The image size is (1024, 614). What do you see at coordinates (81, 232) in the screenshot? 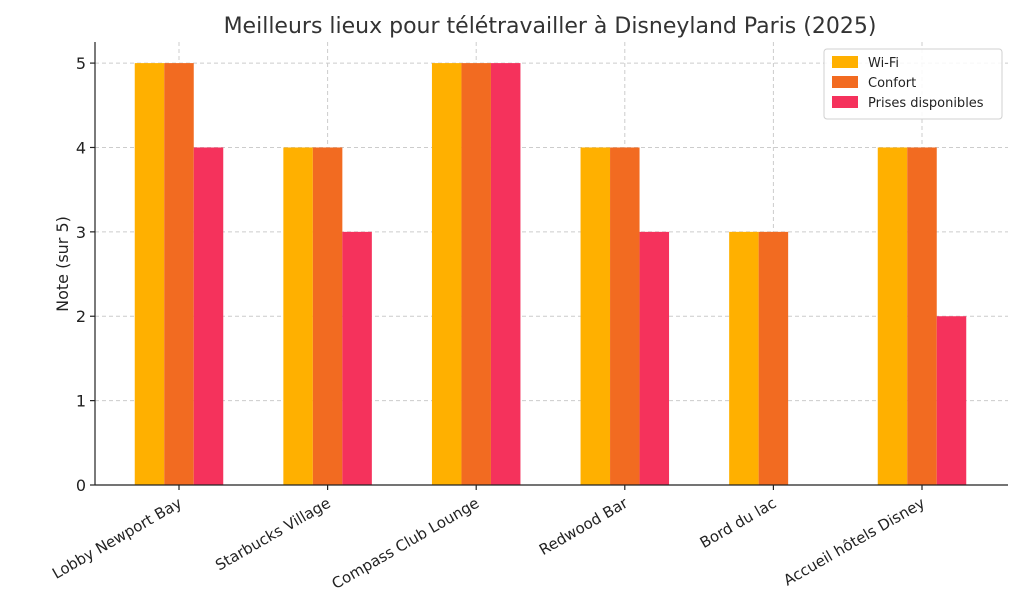
I see `y-tick-label: 3` at bounding box center [81, 232].